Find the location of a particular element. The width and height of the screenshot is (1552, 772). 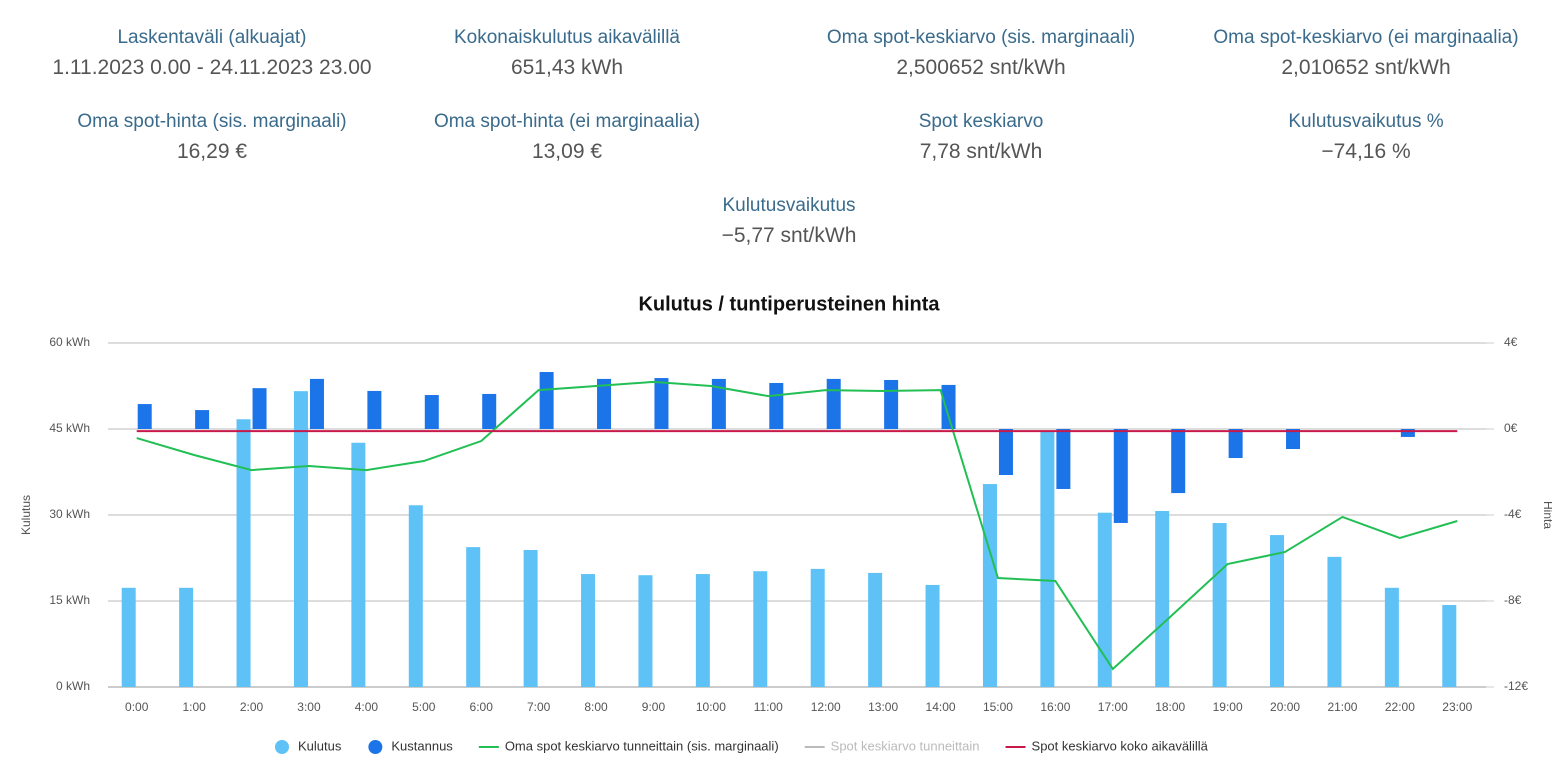

stat-label: Oma spot-keskiarvo (ei marginaalia) is located at coordinates (1366, 37).